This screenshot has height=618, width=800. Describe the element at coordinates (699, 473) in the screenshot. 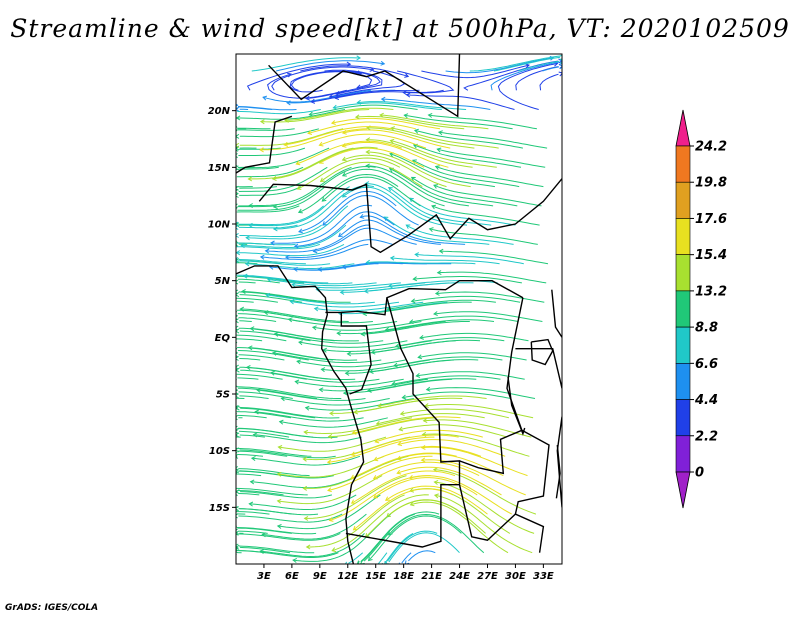

I see `colorbar-label: 0` at that location.